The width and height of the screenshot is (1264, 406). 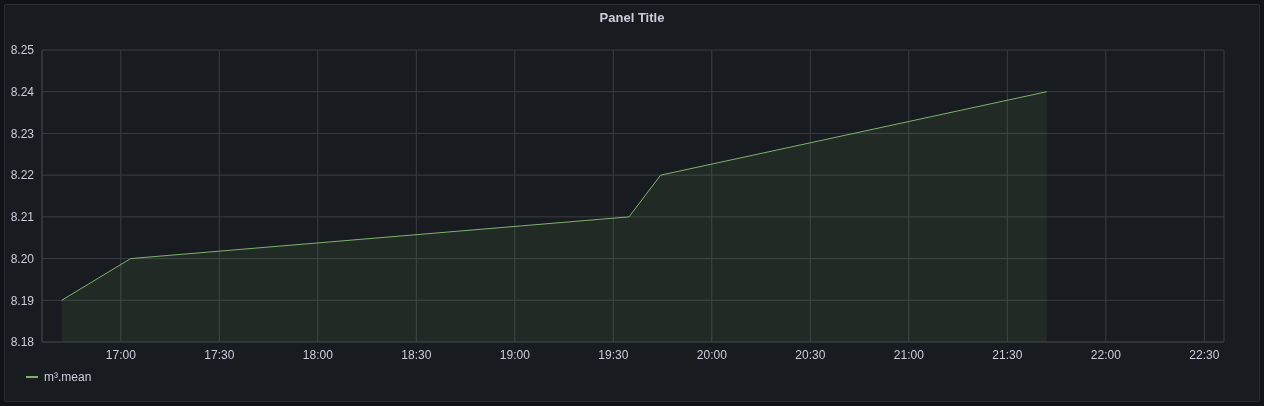 What do you see at coordinates (68, 377) in the screenshot?
I see `legend-label: m³.mean` at bounding box center [68, 377].